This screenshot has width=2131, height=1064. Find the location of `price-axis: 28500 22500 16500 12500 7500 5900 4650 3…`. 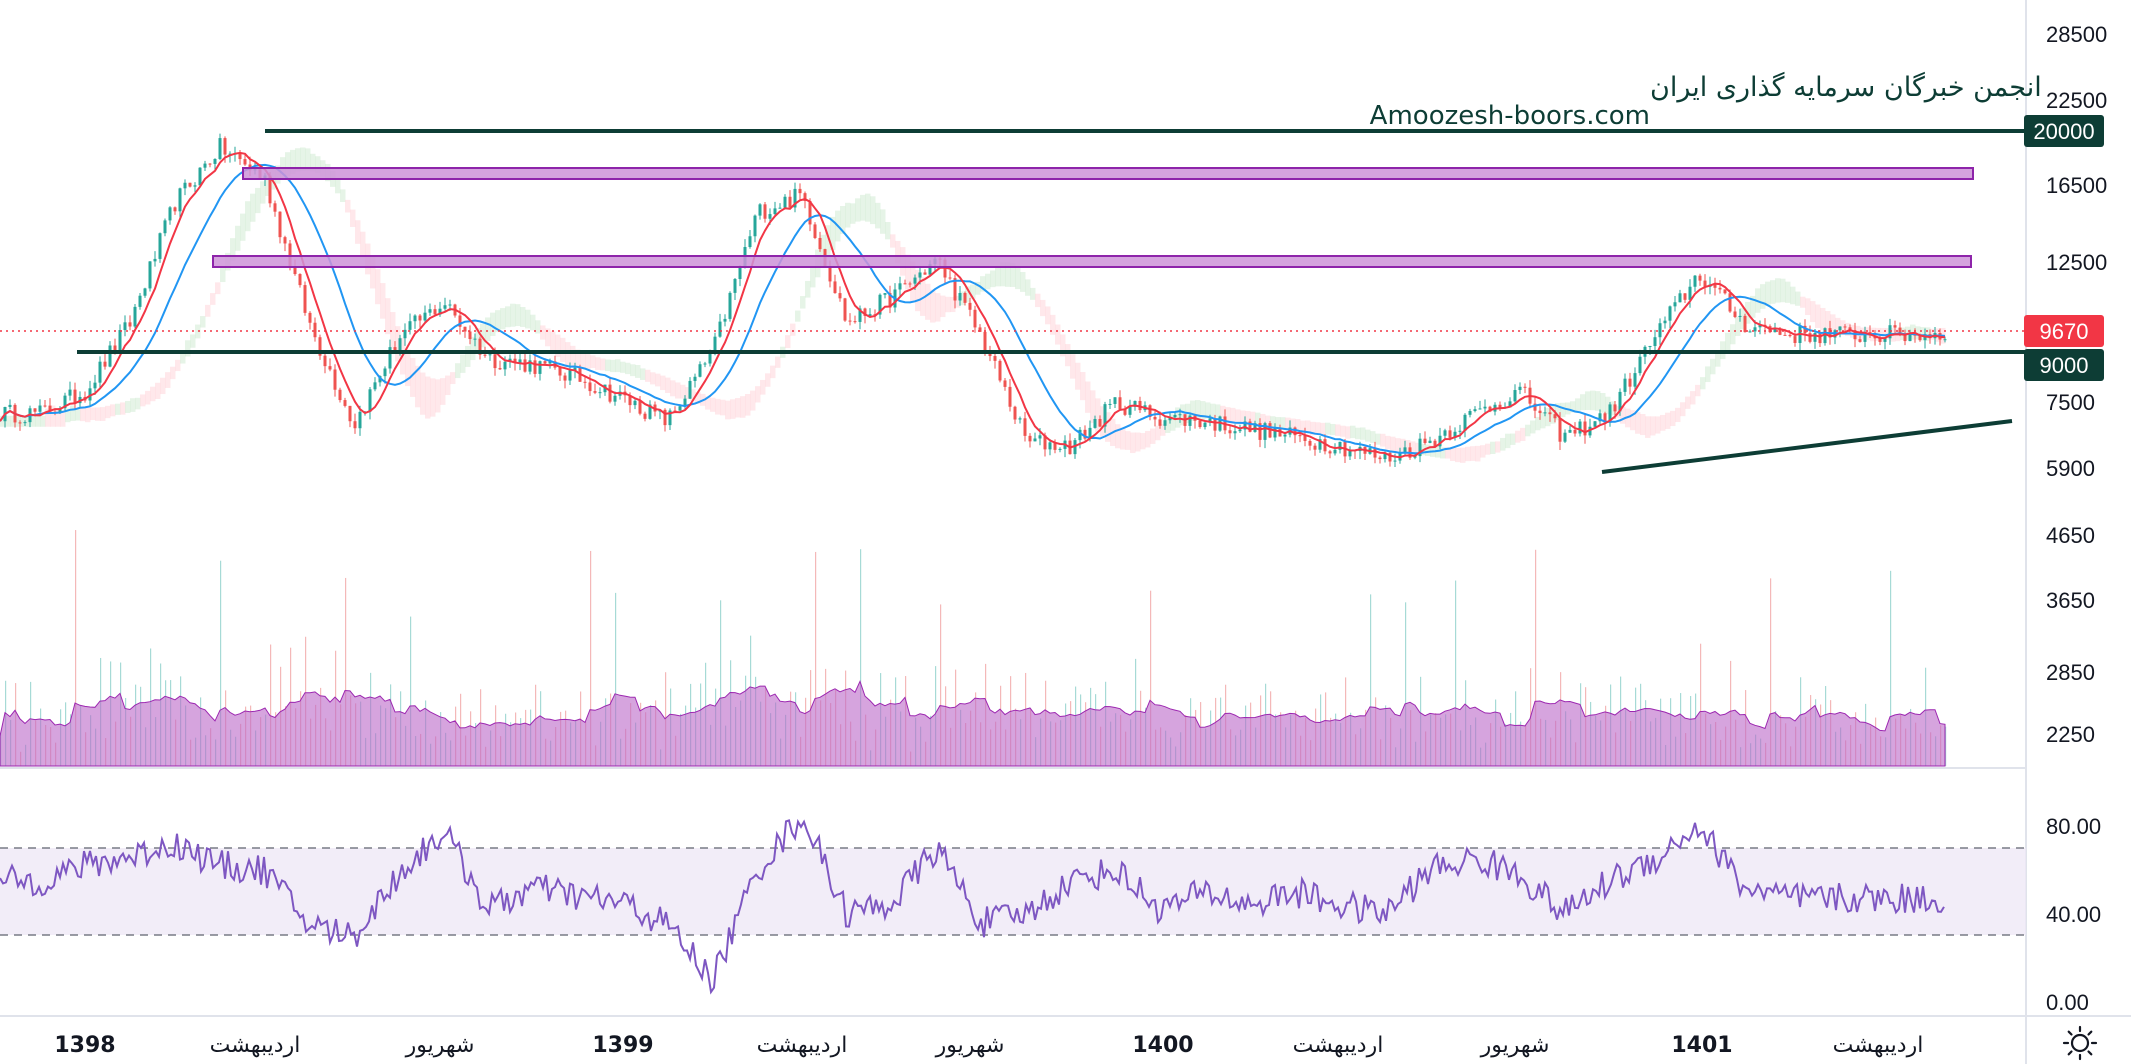

price-axis: 28500 22500 16500 12500 7500 5900 4650 3… is located at coordinates (2065, 384).